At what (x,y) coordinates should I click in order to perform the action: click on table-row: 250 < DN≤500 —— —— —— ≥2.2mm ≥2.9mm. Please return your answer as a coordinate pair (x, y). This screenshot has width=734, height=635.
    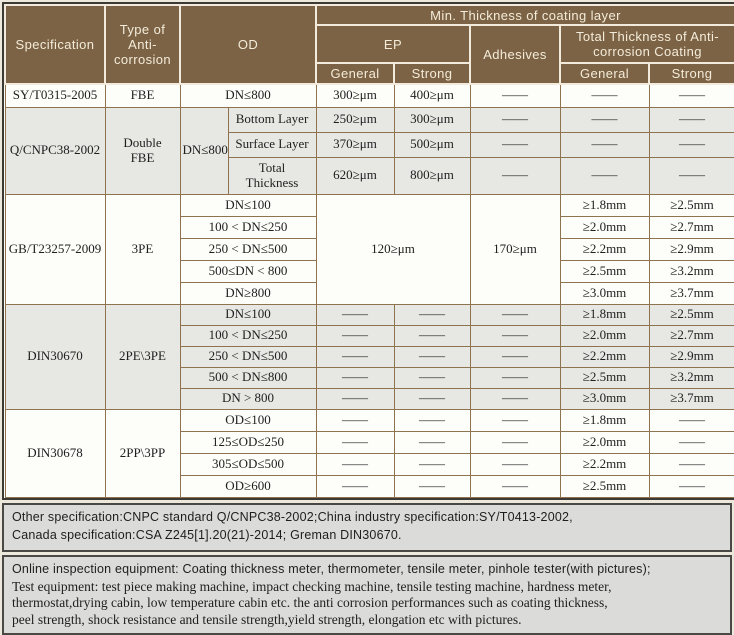
    Looking at the image, I should click on (369, 356).